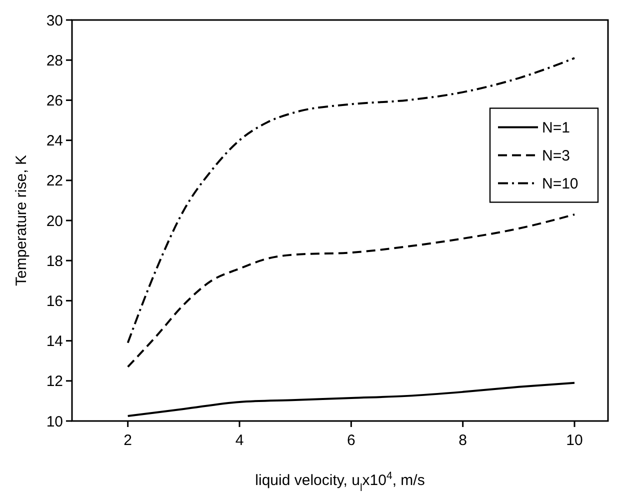 This screenshot has width=629, height=497. What do you see at coordinates (54, 181) in the screenshot?
I see `y-tick-label: 22` at bounding box center [54, 181].